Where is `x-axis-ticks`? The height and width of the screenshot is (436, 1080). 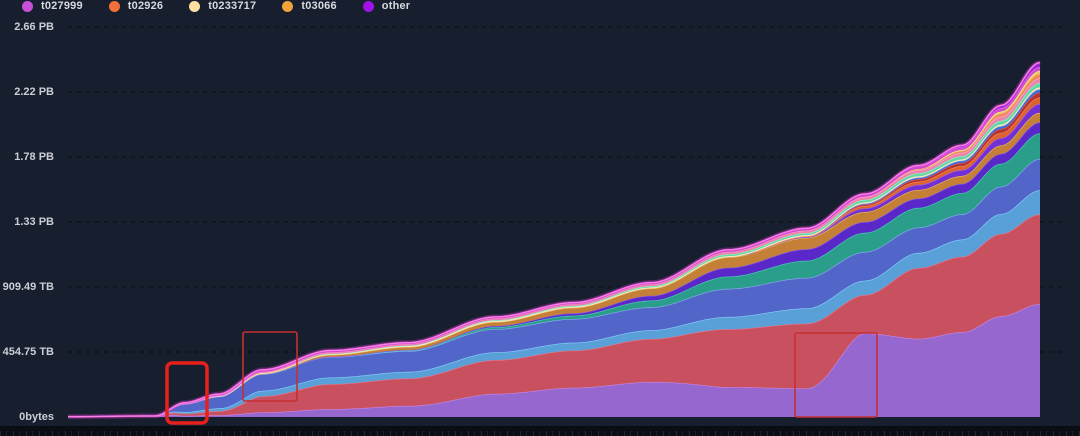
x-axis-ticks is located at coordinates (540, 433).